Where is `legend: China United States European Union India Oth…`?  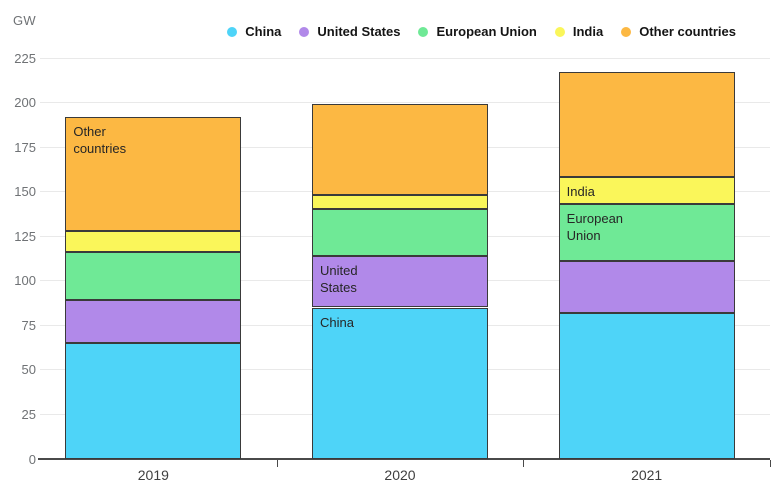 legend: China United States European Union India Oth… is located at coordinates (481, 31).